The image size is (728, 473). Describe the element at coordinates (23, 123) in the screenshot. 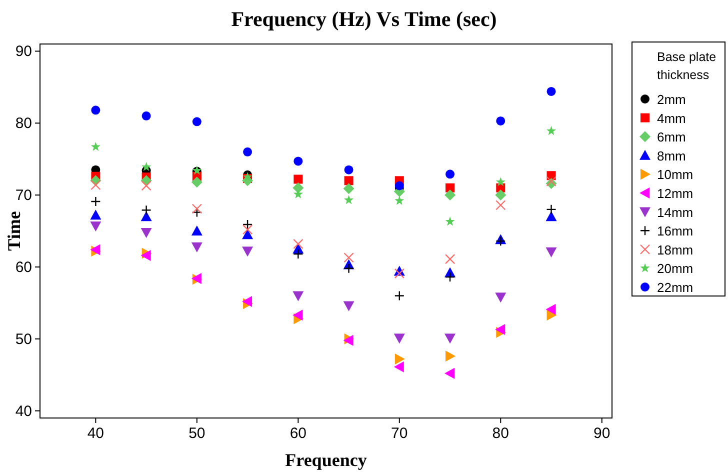

I see `y-tick-label: 80` at that location.